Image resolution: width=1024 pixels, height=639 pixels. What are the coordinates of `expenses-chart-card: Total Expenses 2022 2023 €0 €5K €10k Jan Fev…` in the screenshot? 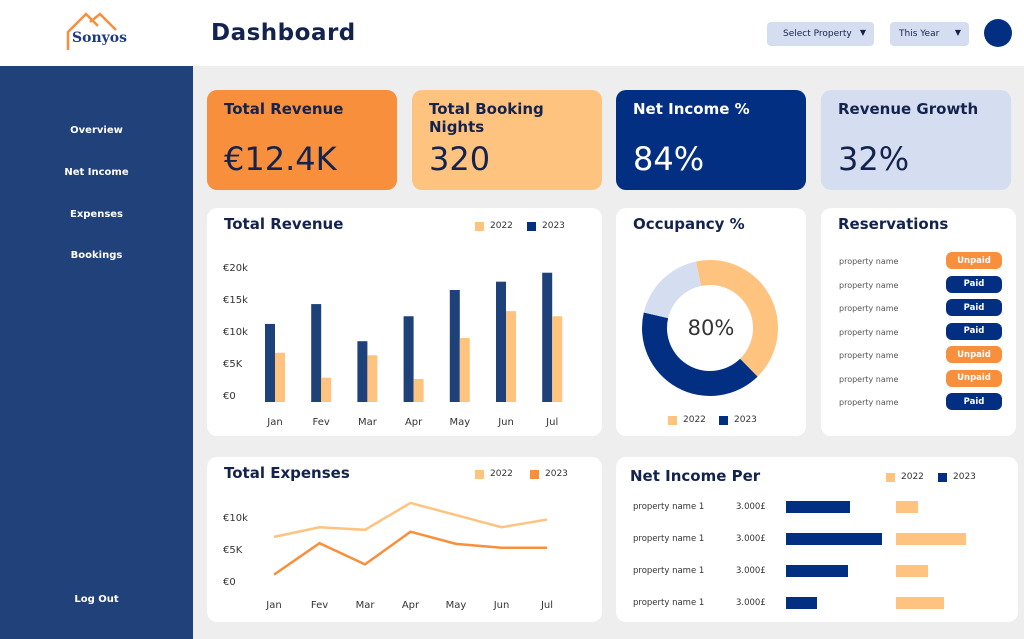 It's located at (404, 539).